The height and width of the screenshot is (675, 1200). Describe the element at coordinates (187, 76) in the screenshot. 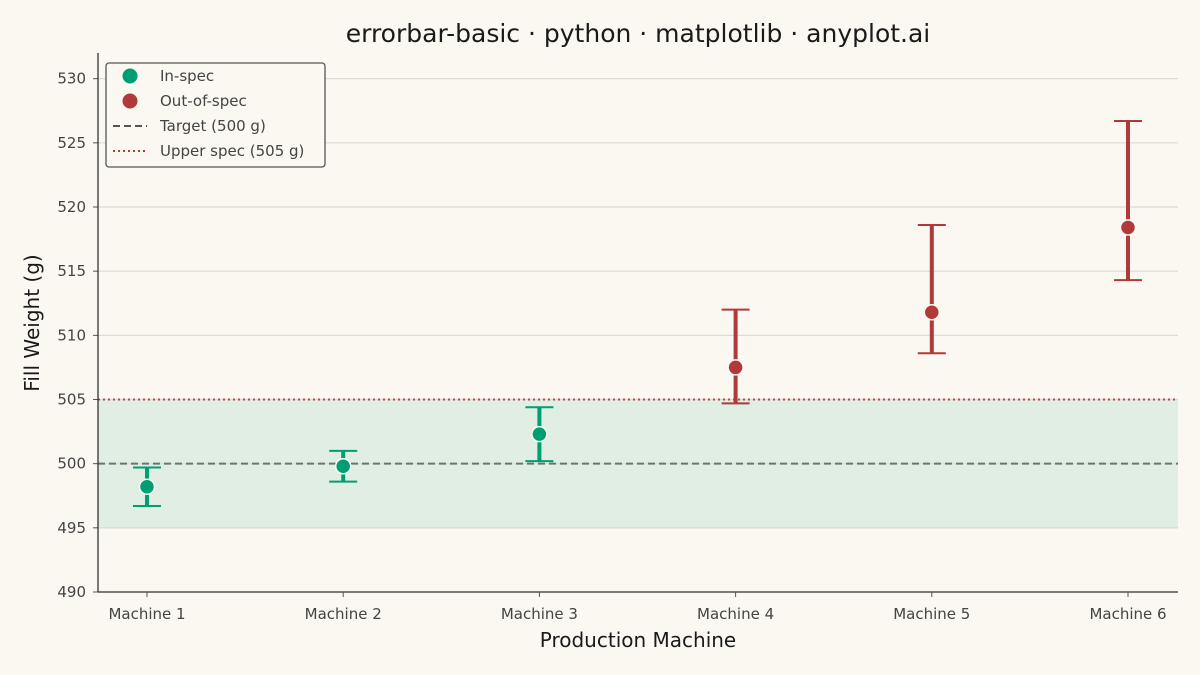

I see `legend-label: In-spec` at that location.